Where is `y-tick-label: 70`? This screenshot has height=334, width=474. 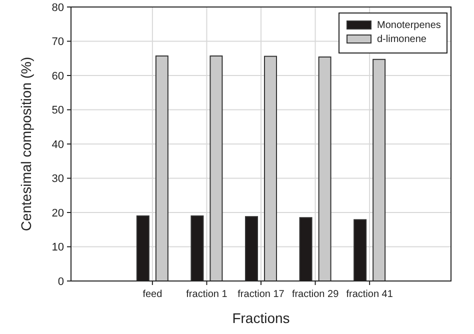 y-tick-label: 70 is located at coordinates (58, 42).